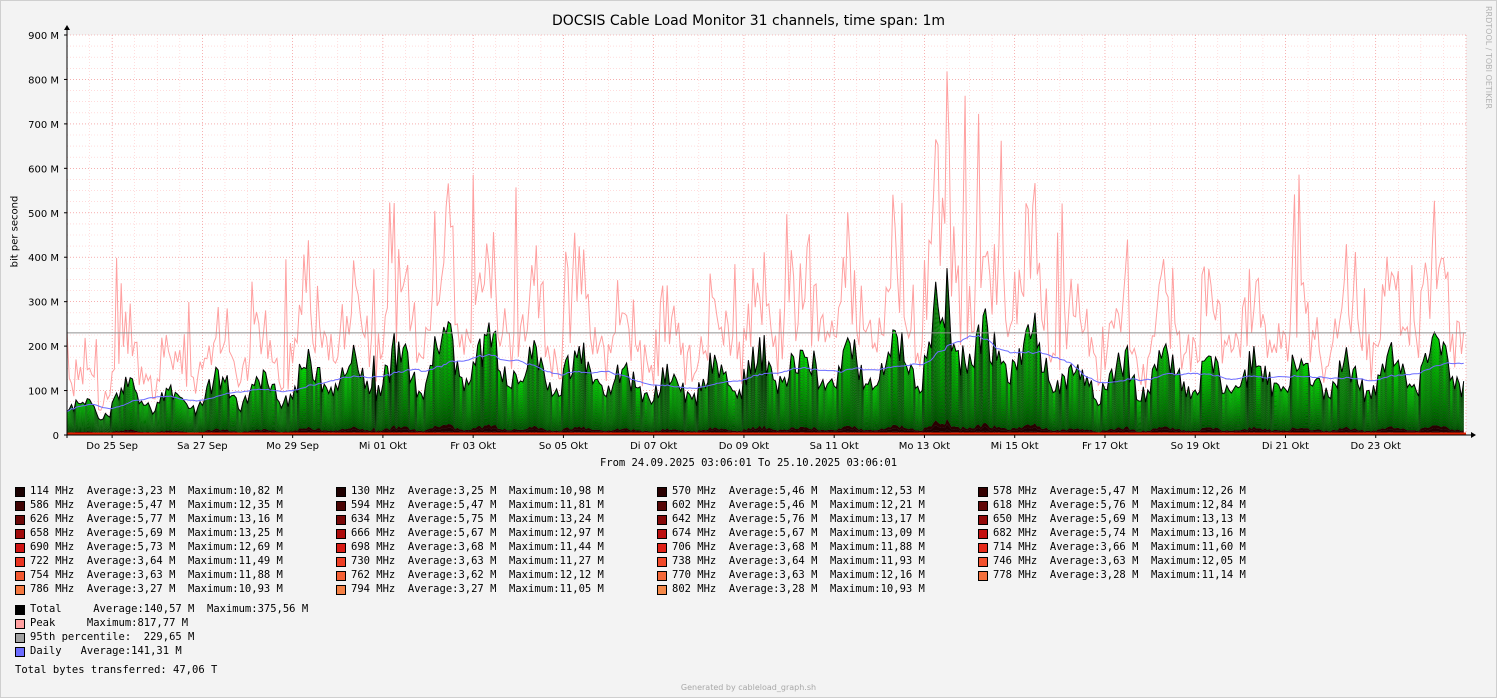 Image resolution: width=1497 pixels, height=698 pixels. I want to click on summary-item: Total Average:140,57 M Maximum:375,56 M, so click(215, 609).